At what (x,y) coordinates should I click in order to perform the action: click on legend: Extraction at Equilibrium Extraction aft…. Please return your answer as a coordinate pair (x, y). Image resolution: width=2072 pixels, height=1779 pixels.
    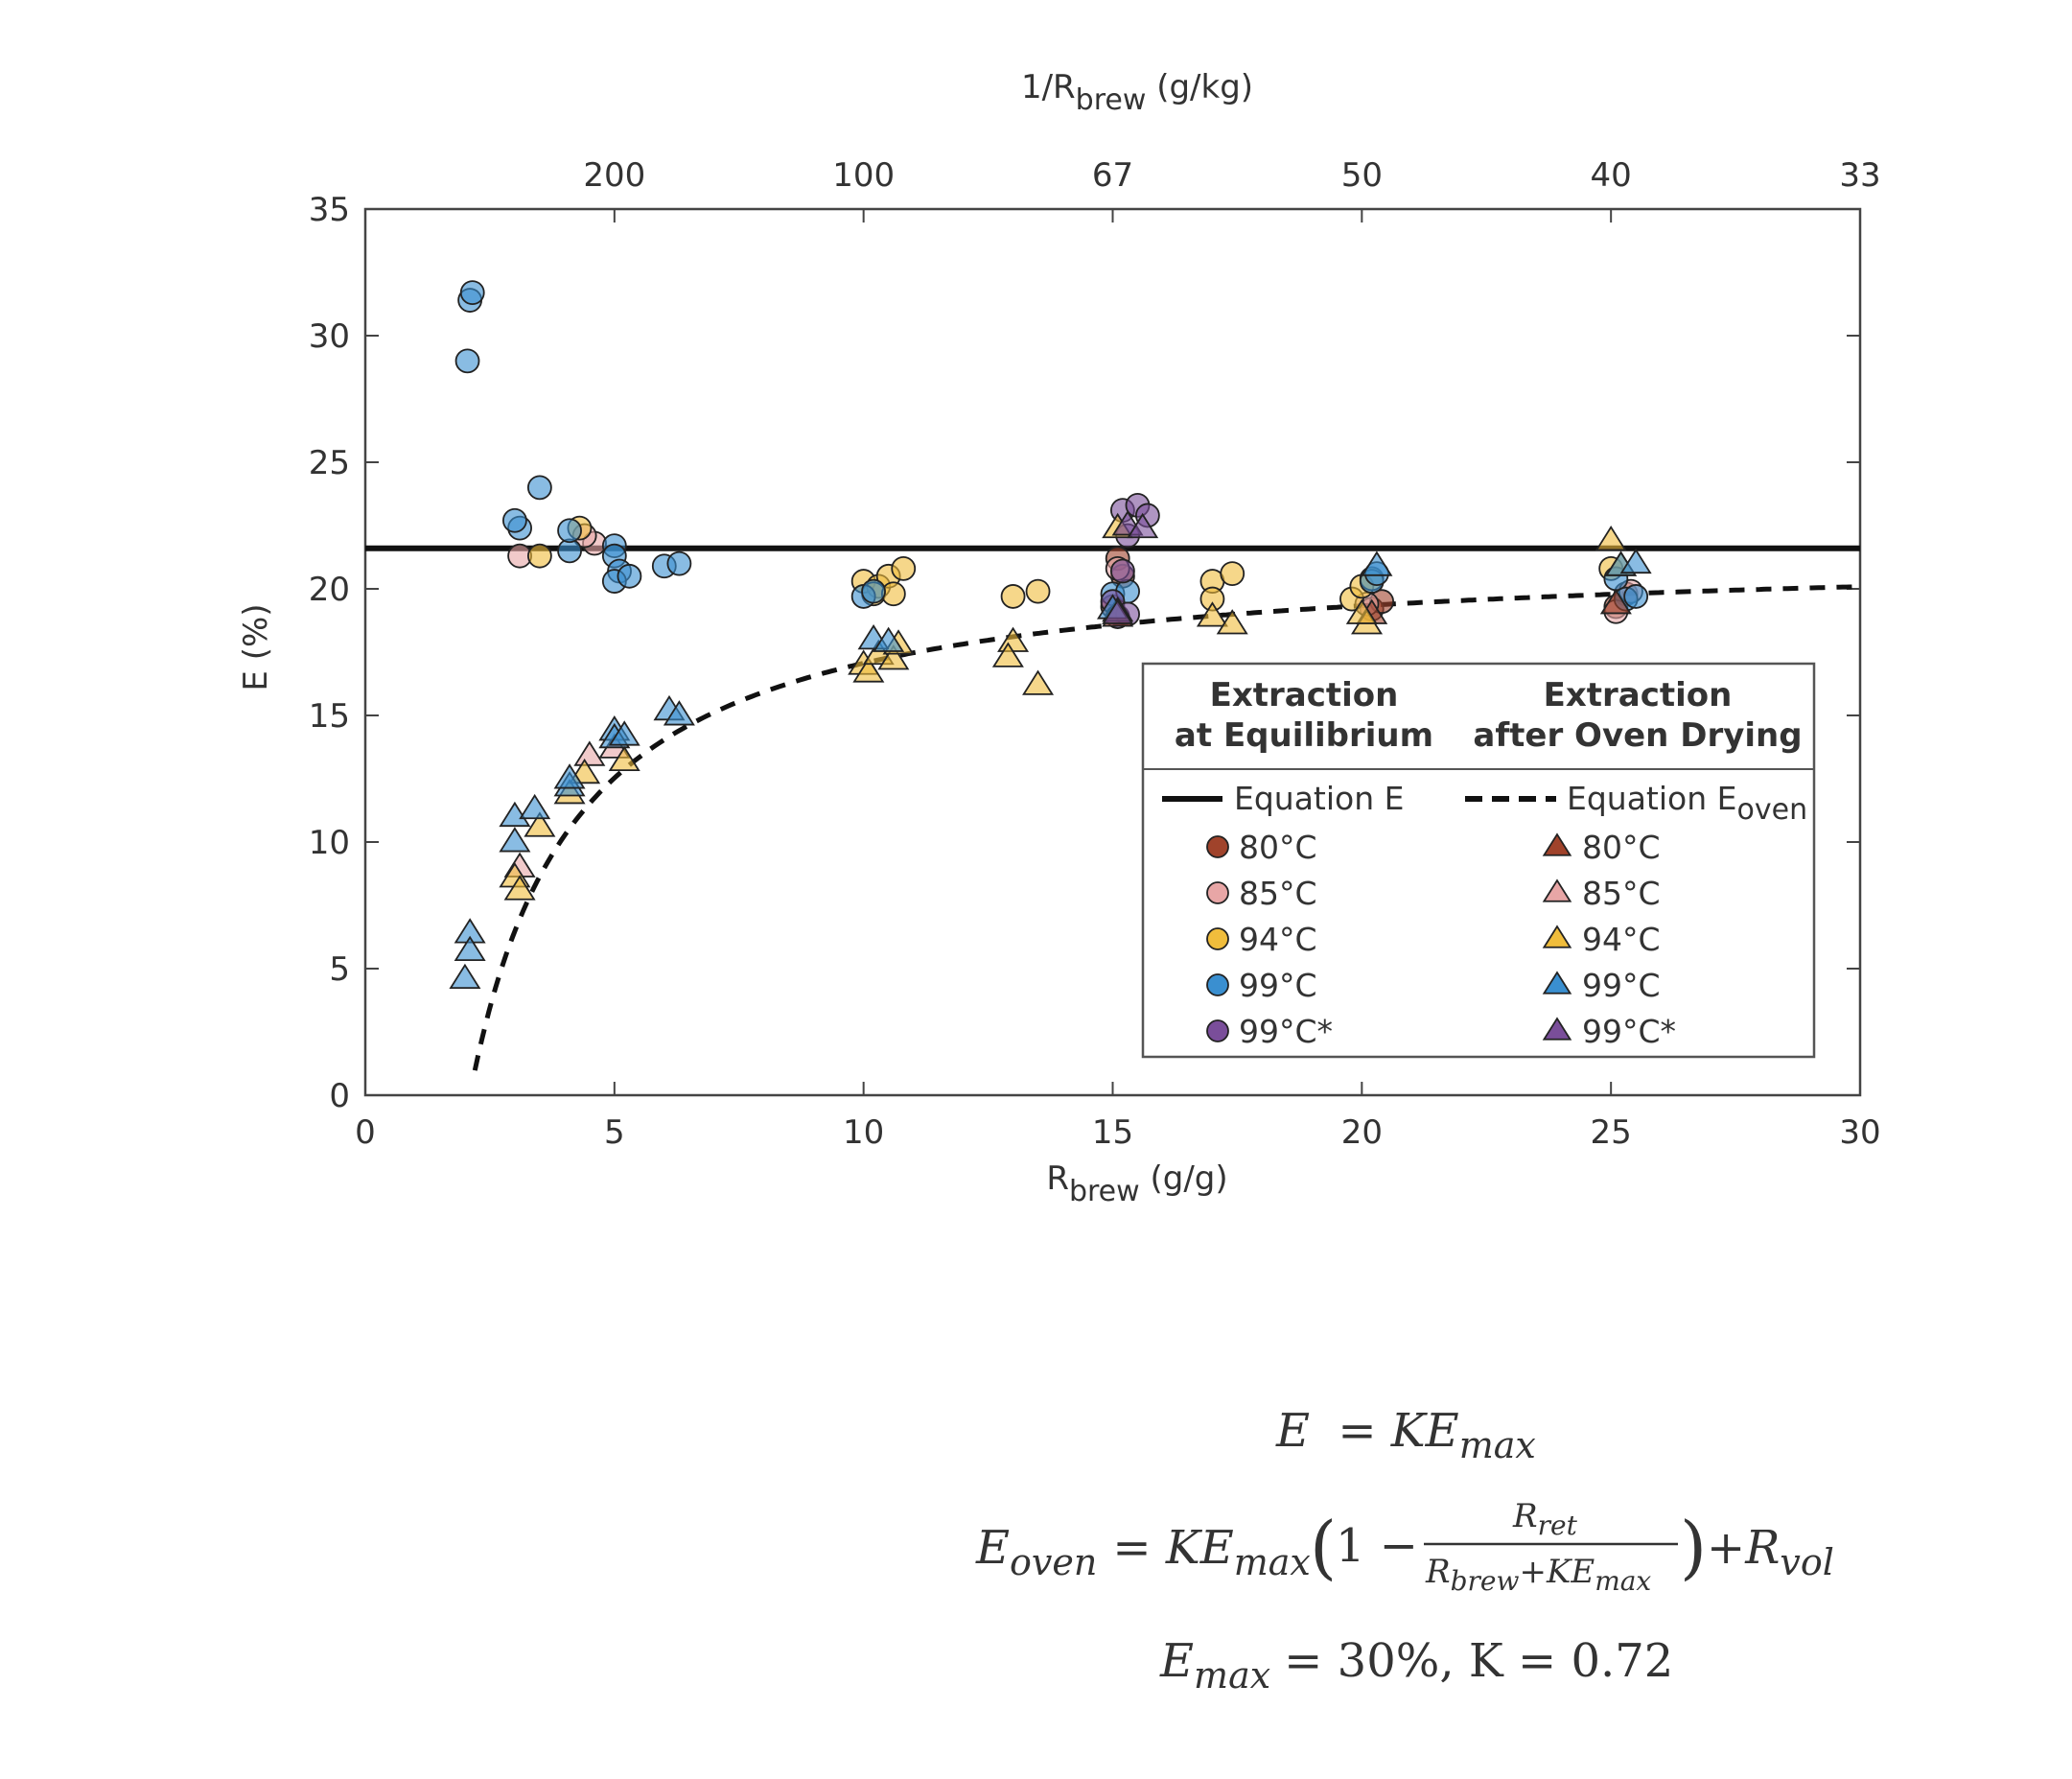
    Looking at the image, I should click on (1478, 860).